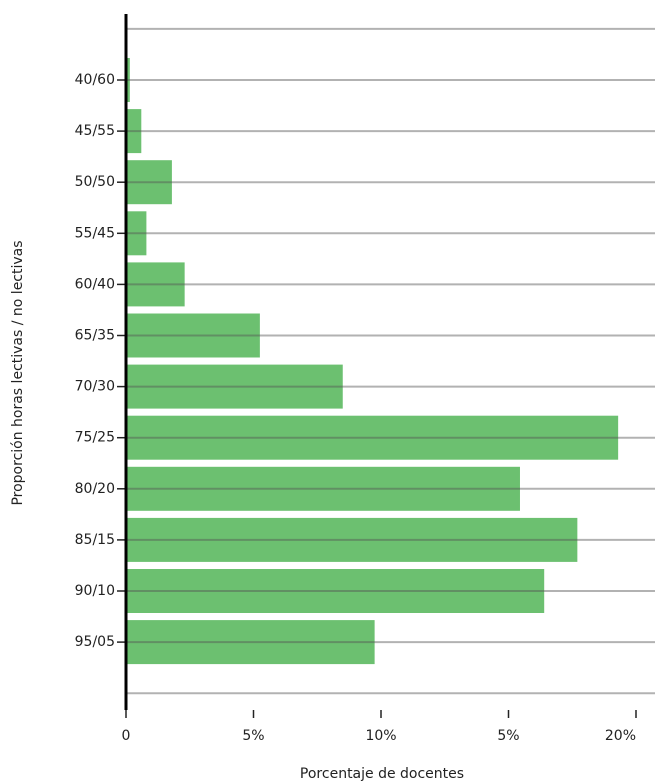  Describe the element at coordinates (18, 372) in the screenshot. I see `y-axis-title: Proporción horas lectivas / no lectivas` at that location.